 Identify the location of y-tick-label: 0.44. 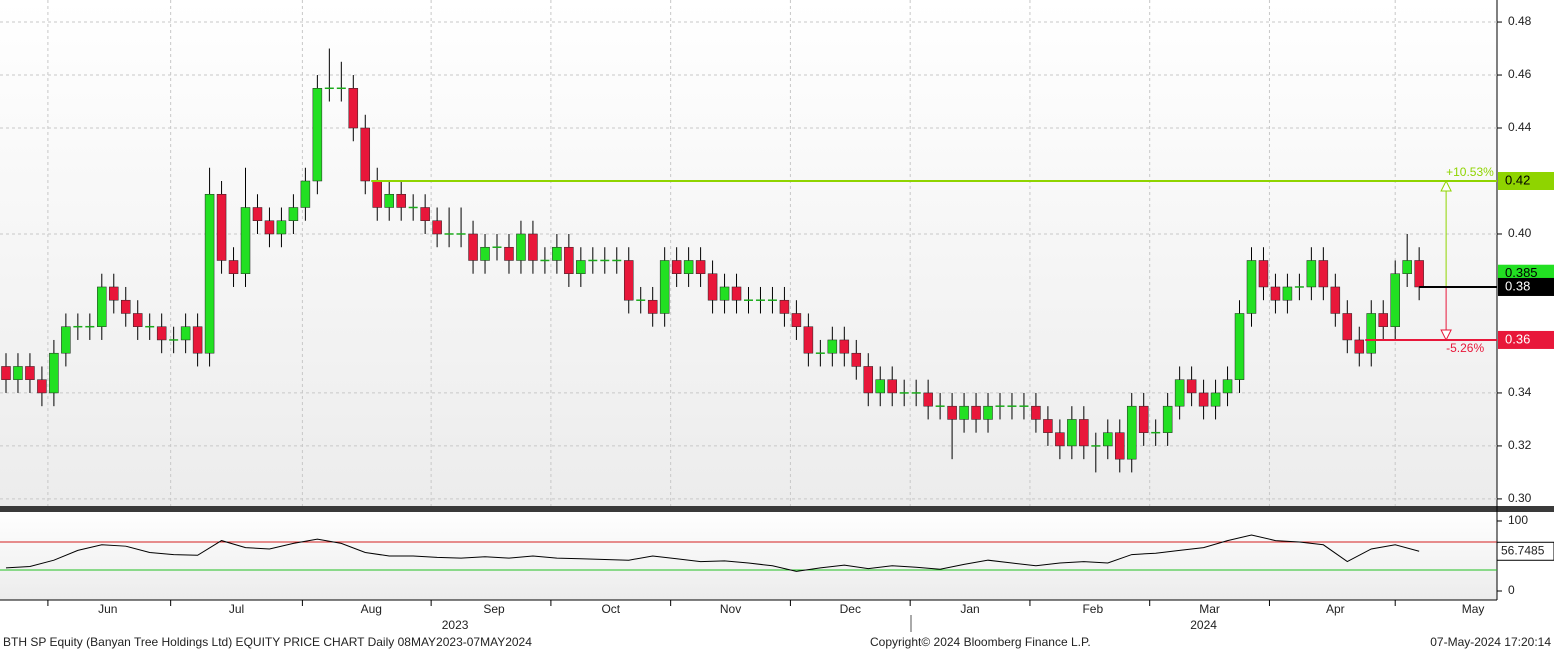
(1520, 127).